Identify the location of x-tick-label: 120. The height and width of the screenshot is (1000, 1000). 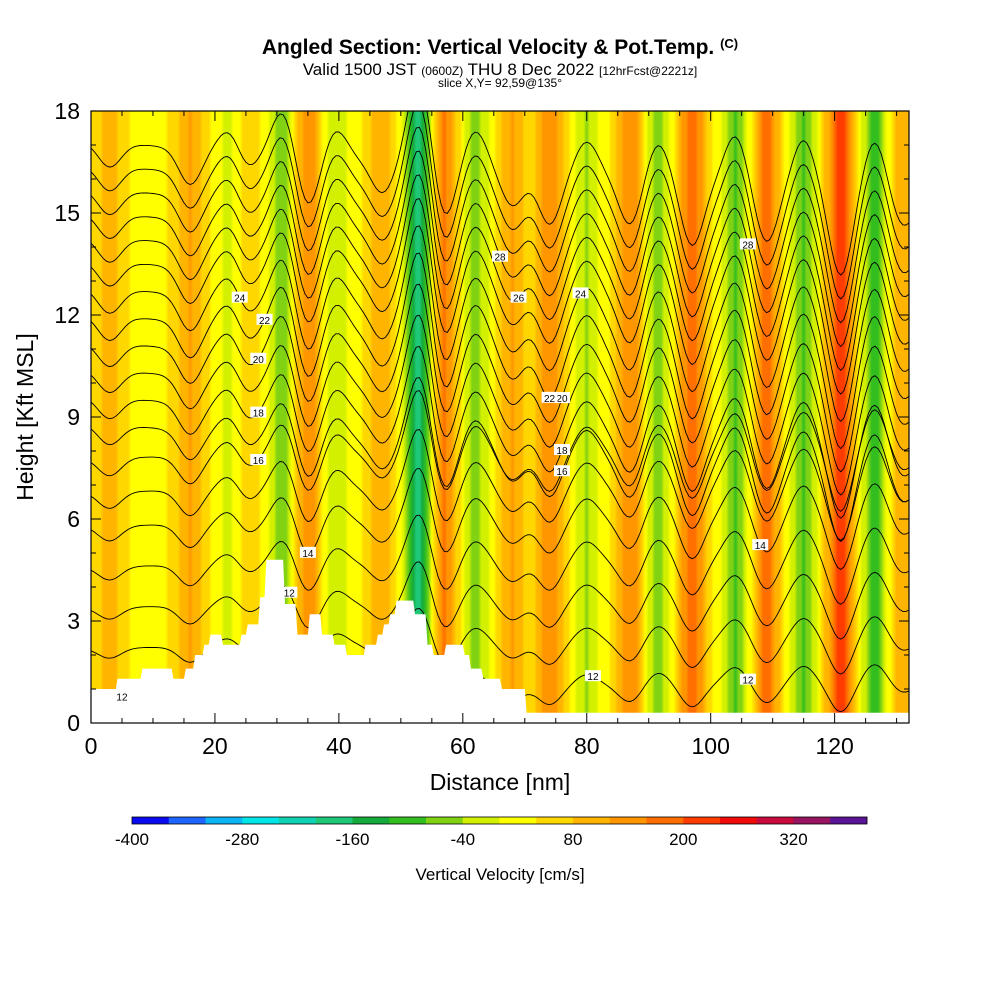
(834, 746).